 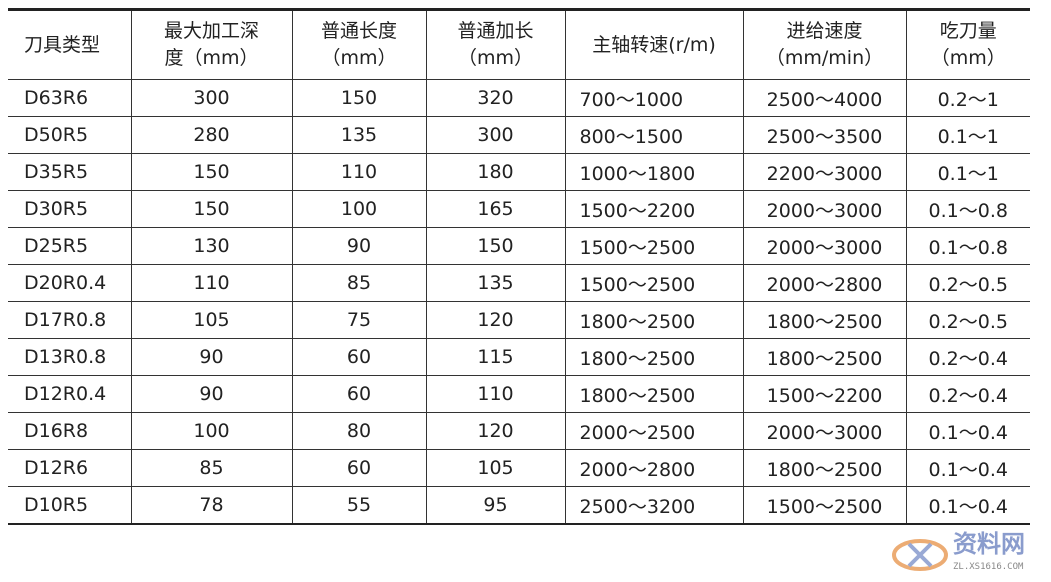 What do you see at coordinates (495, 505) in the screenshot?
I see `table-cell: 95` at bounding box center [495, 505].